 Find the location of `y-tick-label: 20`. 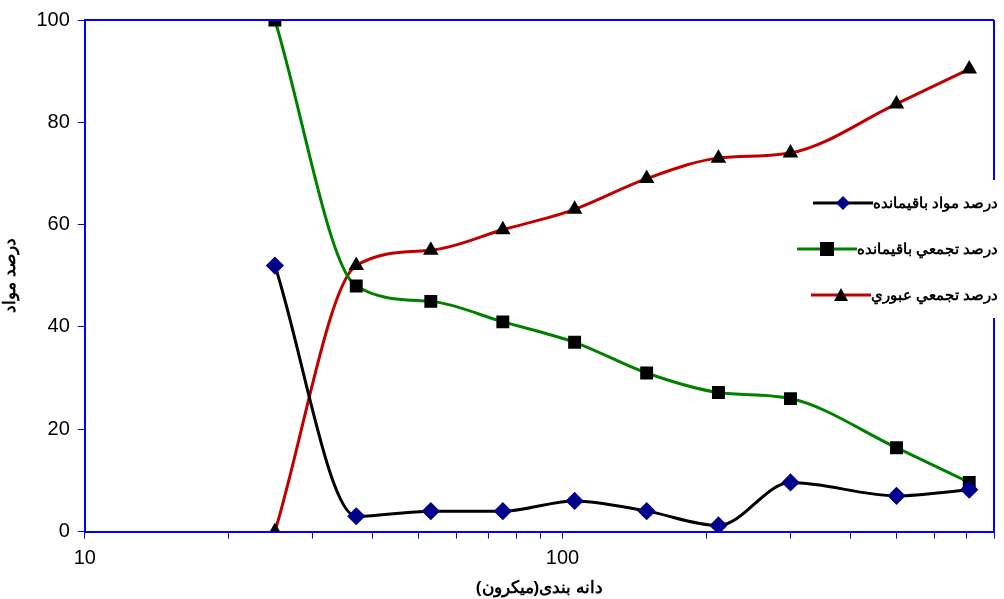

y-tick-label: 20 is located at coordinates (58, 427).